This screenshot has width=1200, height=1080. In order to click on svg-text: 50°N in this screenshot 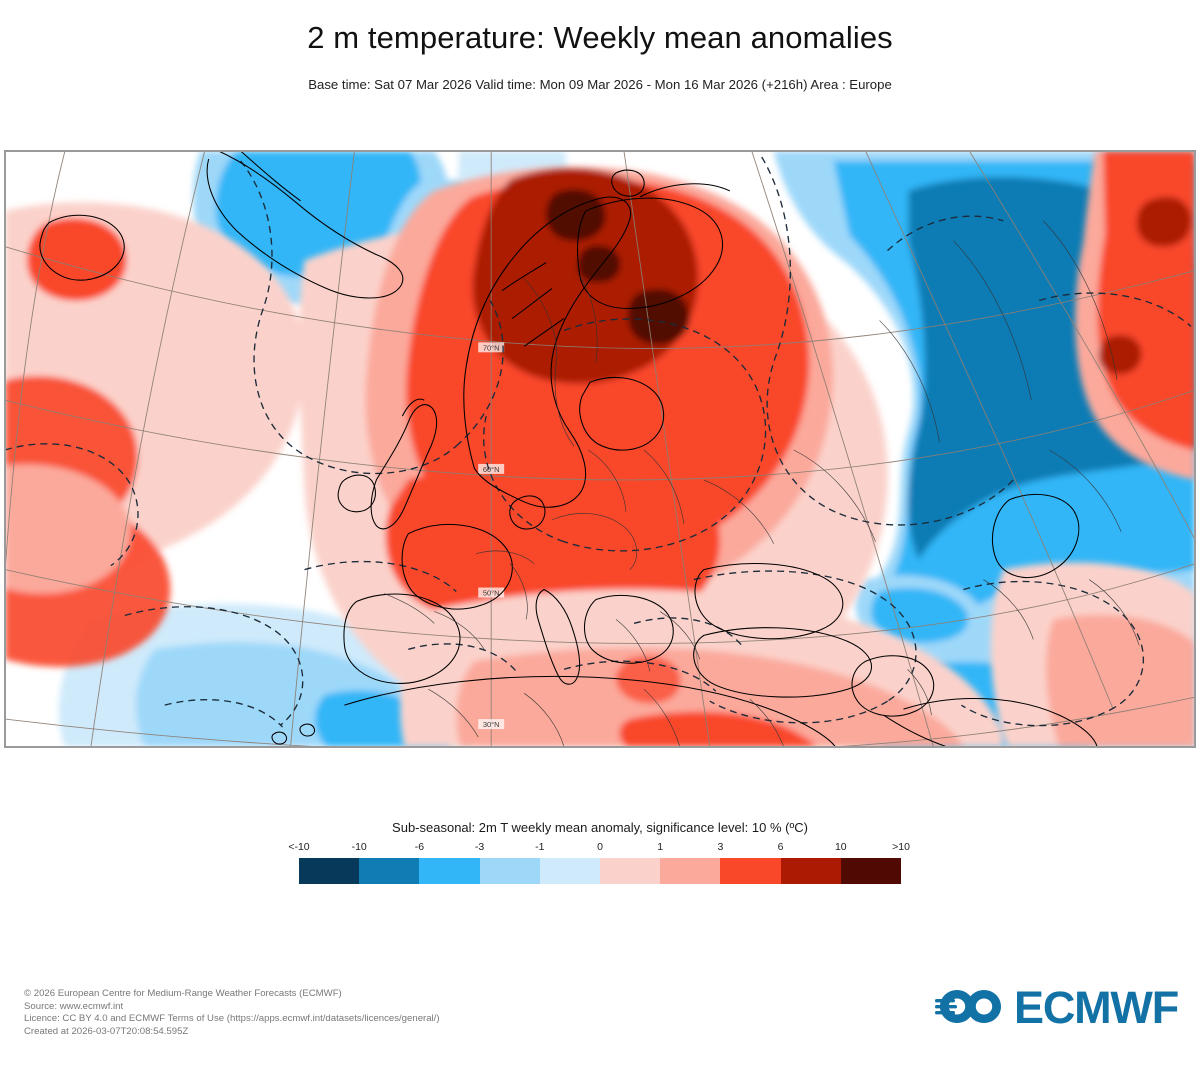, I will do `click(491, 593)`.